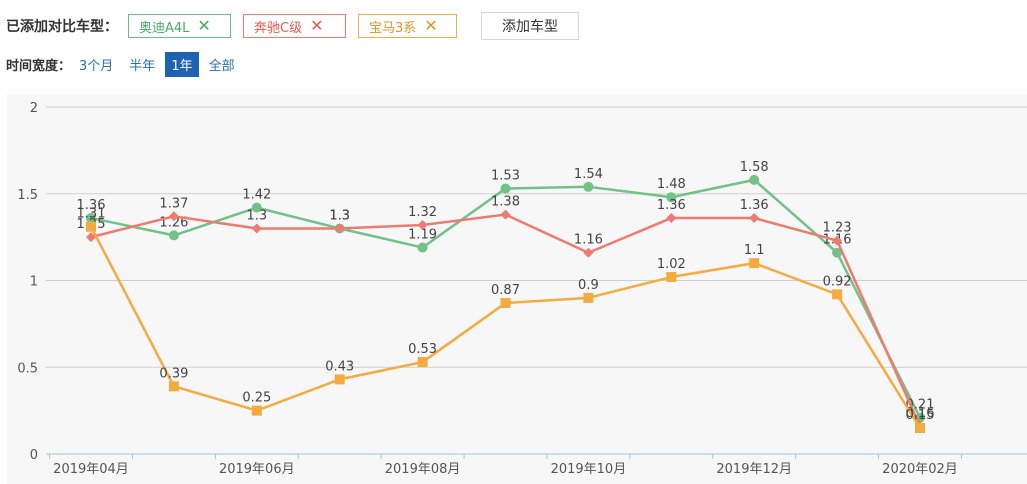  What do you see at coordinates (505, 176) in the screenshot?
I see `data-label: 1.53` at bounding box center [505, 176].